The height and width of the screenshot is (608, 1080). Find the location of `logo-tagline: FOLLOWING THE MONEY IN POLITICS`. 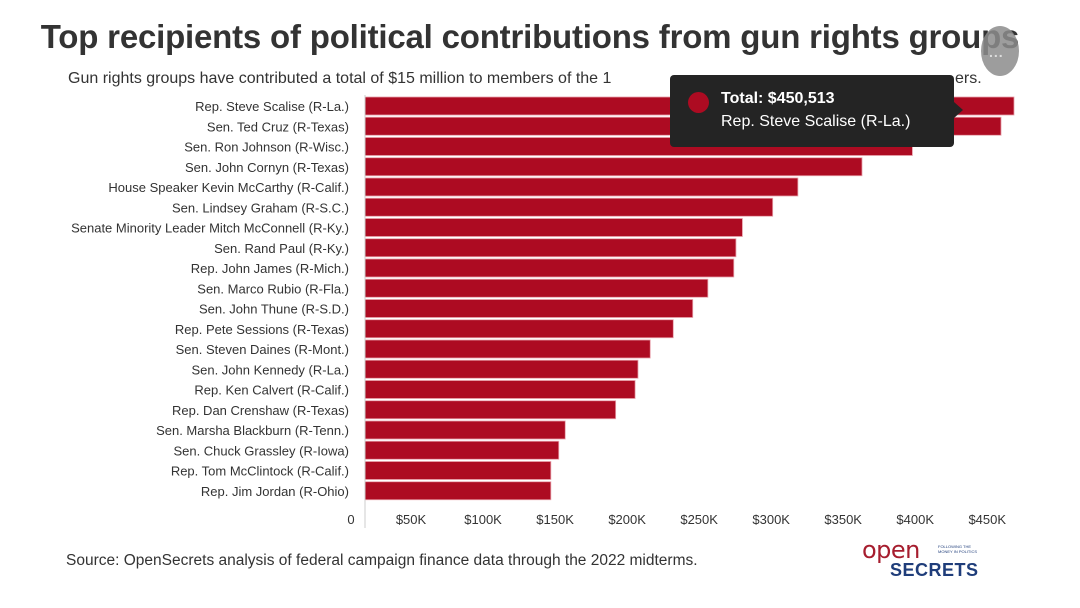

logo-tagline: FOLLOWING THE MONEY IN POLITICS is located at coordinates (958, 549).